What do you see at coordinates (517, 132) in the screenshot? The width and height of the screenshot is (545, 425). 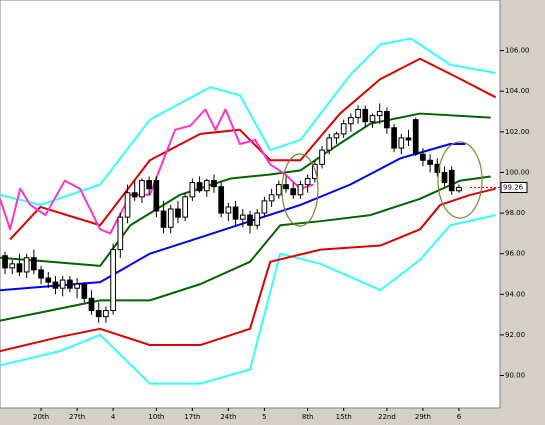 I see `y-tick-label: 102.00` at bounding box center [517, 132].